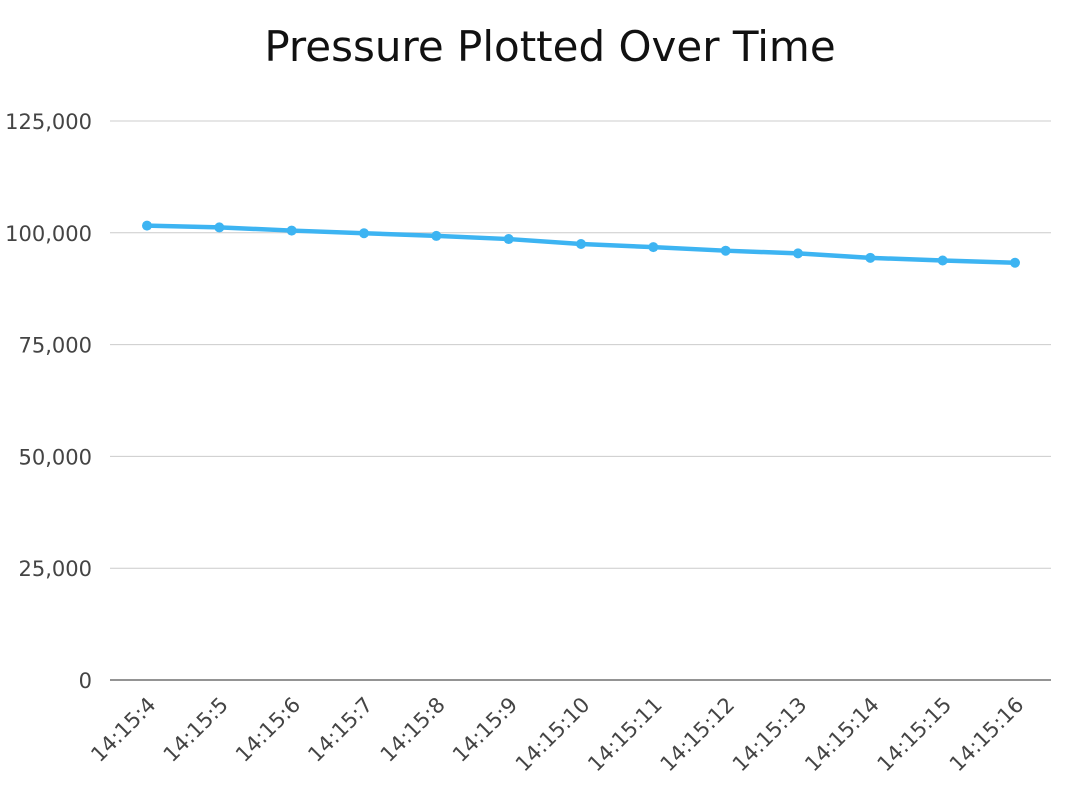 This screenshot has height=797, width=1079. I want to click on x-tick-label: 14:15:12, so click(698, 735).